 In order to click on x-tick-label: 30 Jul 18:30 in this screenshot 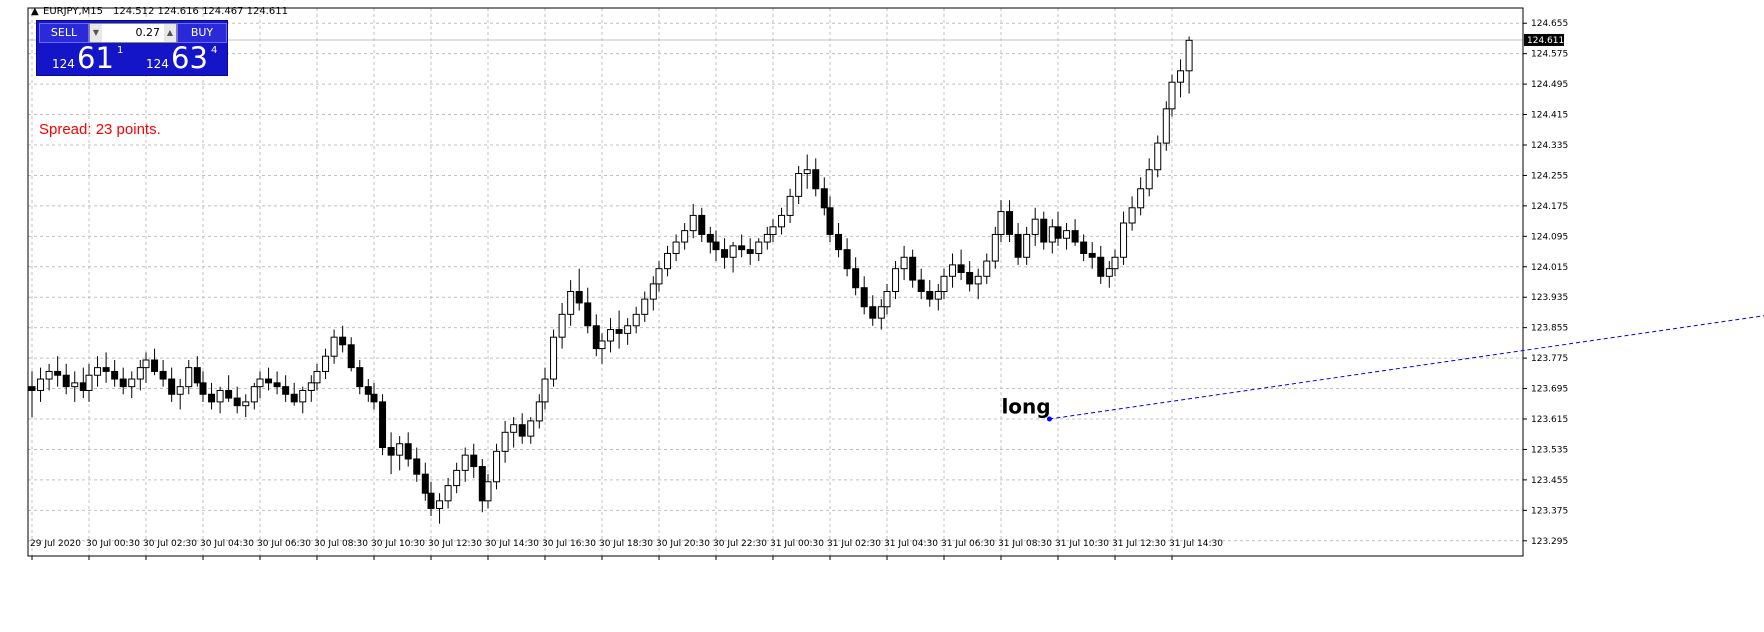, I will do `click(626, 544)`.